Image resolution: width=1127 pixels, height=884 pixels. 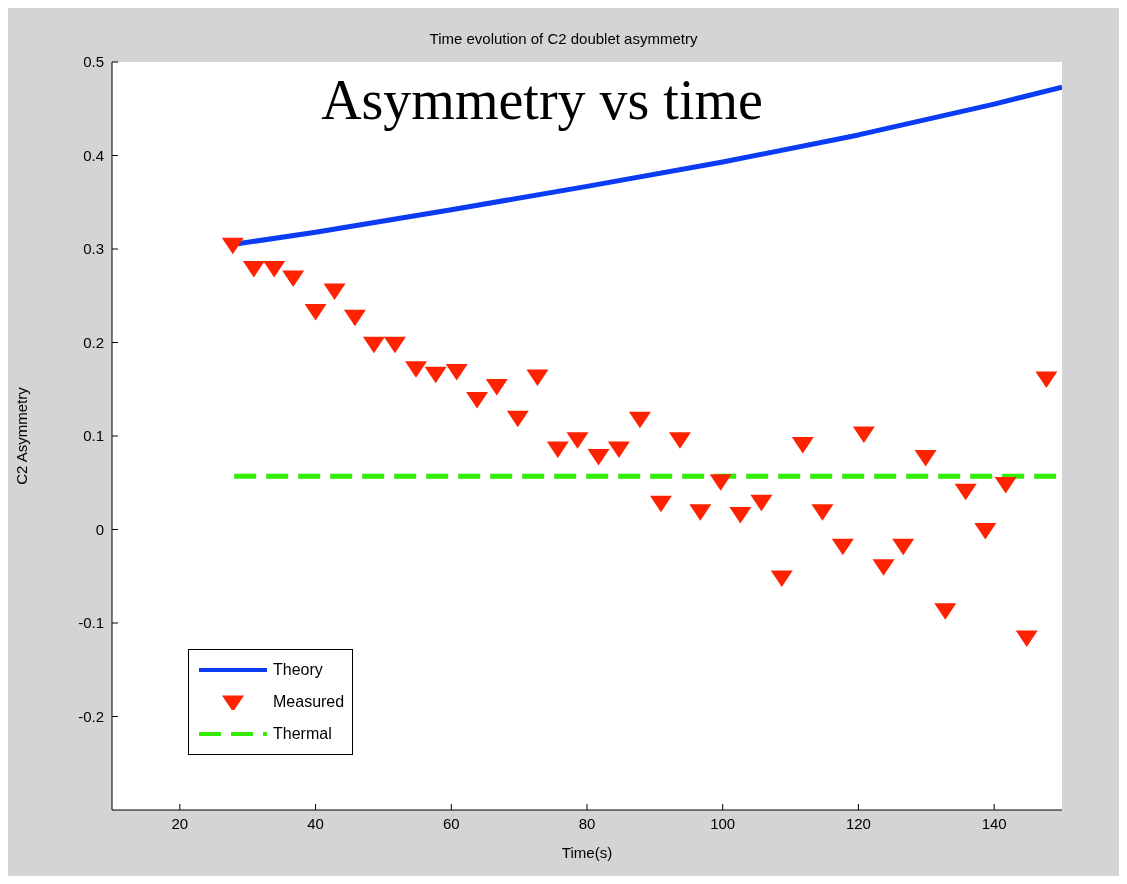 What do you see at coordinates (22, 435) in the screenshot?
I see `y-axis-title: C2 Asymmetry` at bounding box center [22, 435].